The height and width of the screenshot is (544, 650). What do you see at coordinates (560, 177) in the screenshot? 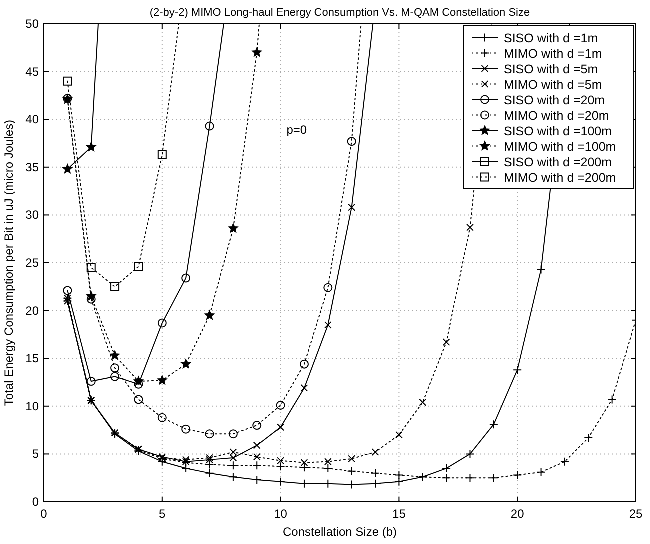
I see `legend-label: MIMO with d =200m` at bounding box center [560, 177].